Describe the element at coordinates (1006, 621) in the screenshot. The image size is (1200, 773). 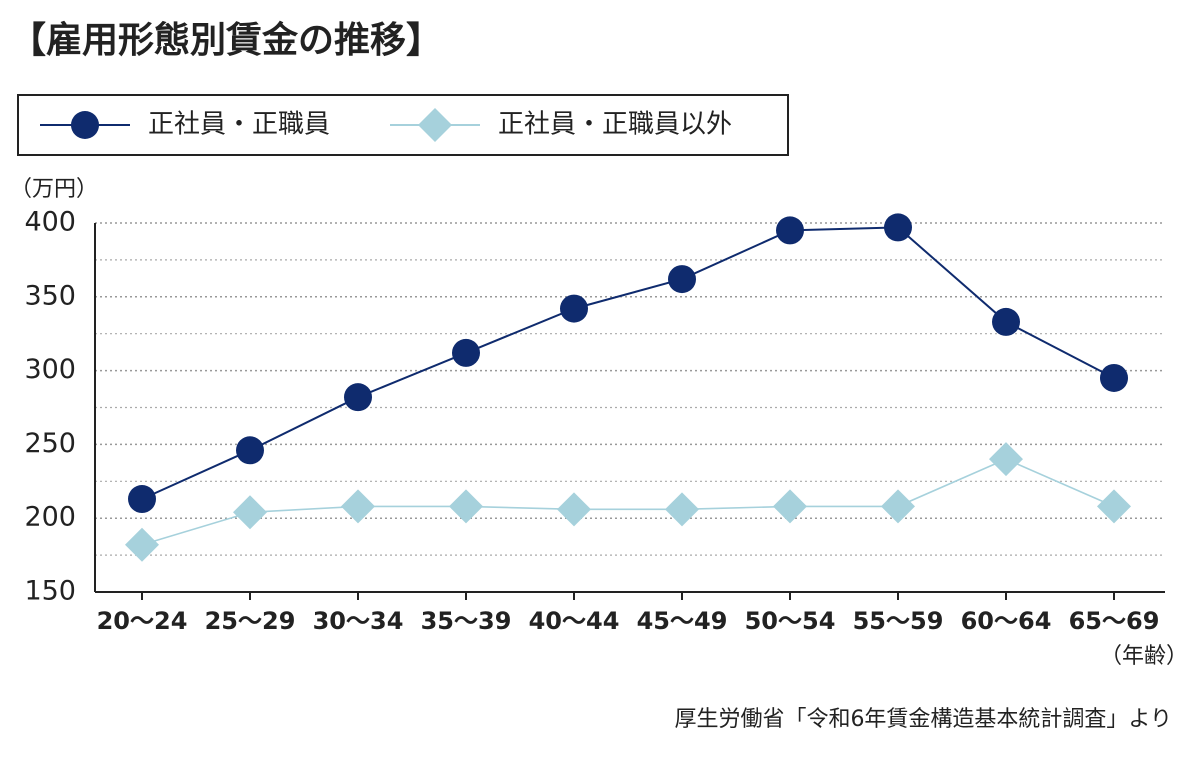
I see `x-tick-label: 60～64` at that location.